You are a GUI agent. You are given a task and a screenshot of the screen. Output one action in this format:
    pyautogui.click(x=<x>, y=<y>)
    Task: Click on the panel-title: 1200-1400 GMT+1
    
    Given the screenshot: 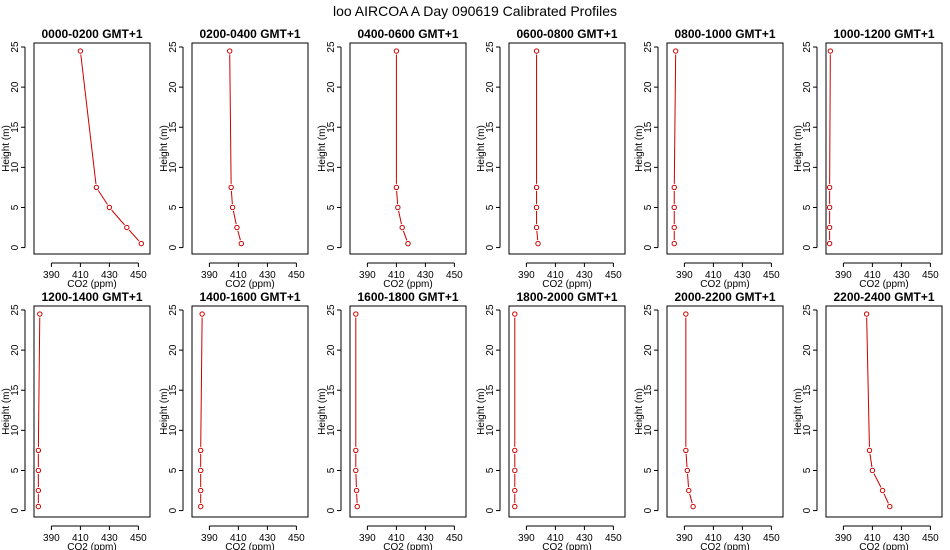 What is the action you would take?
    pyautogui.click(x=91, y=297)
    